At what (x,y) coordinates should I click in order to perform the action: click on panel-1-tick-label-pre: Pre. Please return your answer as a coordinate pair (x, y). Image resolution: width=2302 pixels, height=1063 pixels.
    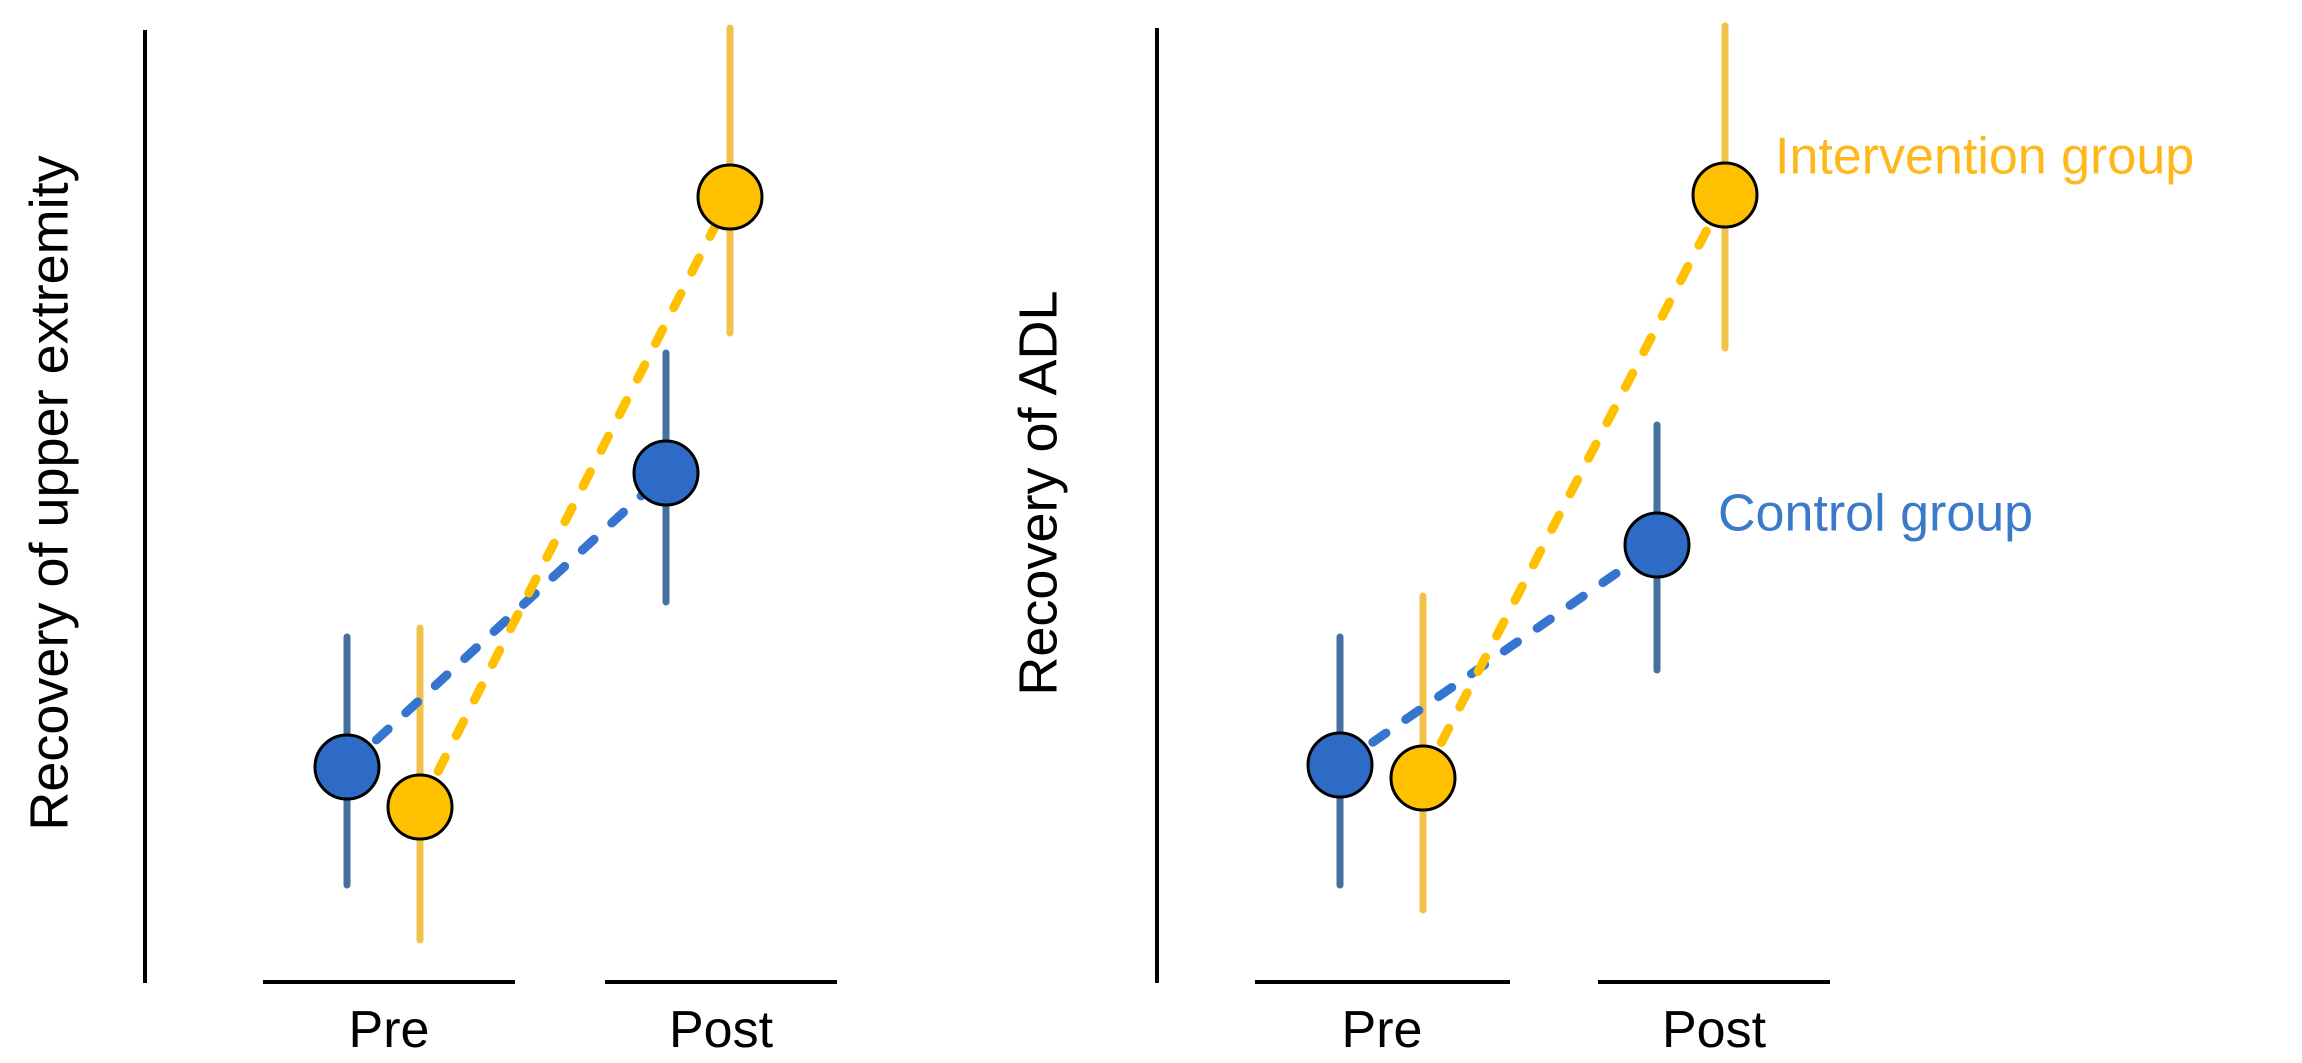
    Looking at the image, I should click on (389, 1030).